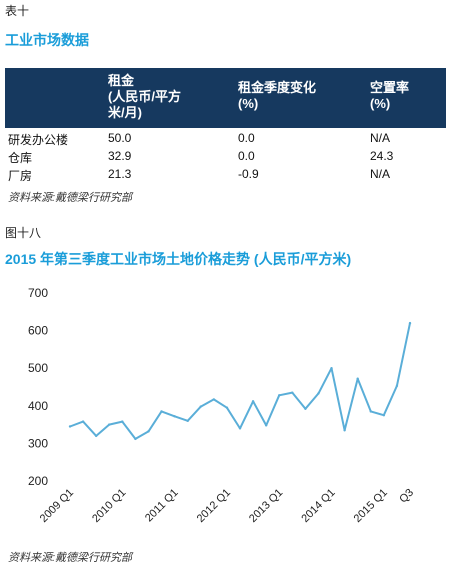 Image resolution: width=449 pixels, height=569 pixels. What do you see at coordinates (225, 98) in the screenshot?
I see `table-header: 租金 (人民币/平方 米/月) 租金季度变化 (%) 空置率 (%)` at bounding box center [225, 98].